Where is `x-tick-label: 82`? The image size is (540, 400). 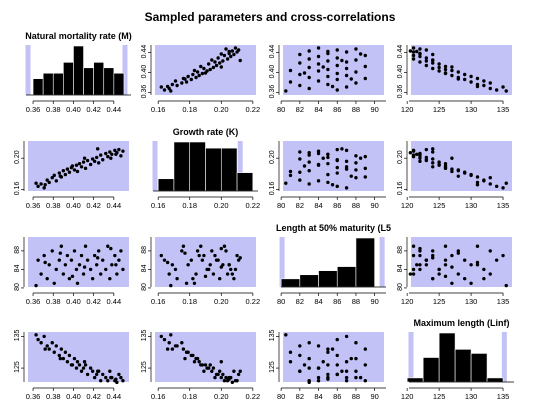
x-tick-label: 82 is located at coordinates (300, 109).